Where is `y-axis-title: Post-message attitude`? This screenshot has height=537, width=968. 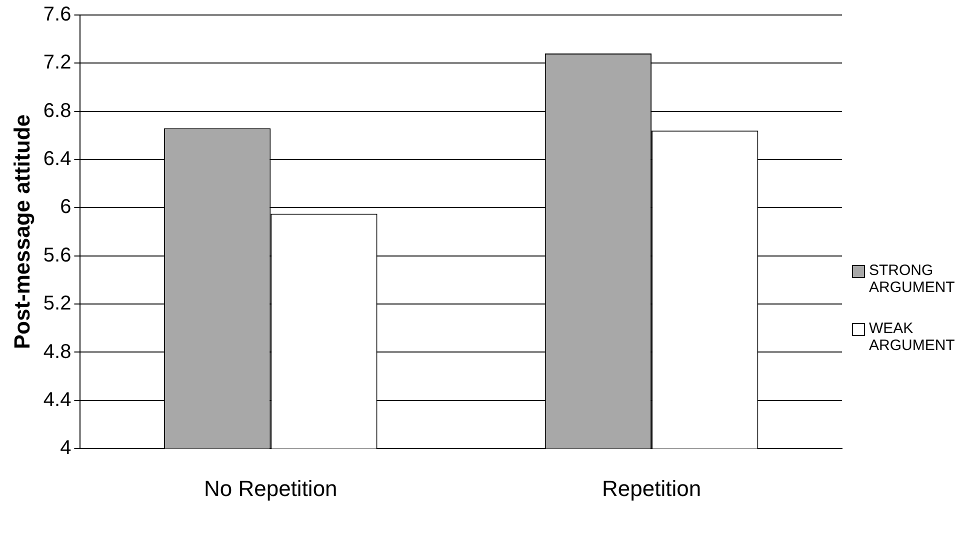
y-axis-title: Post-message attitude is located at coordinates (21, 232).